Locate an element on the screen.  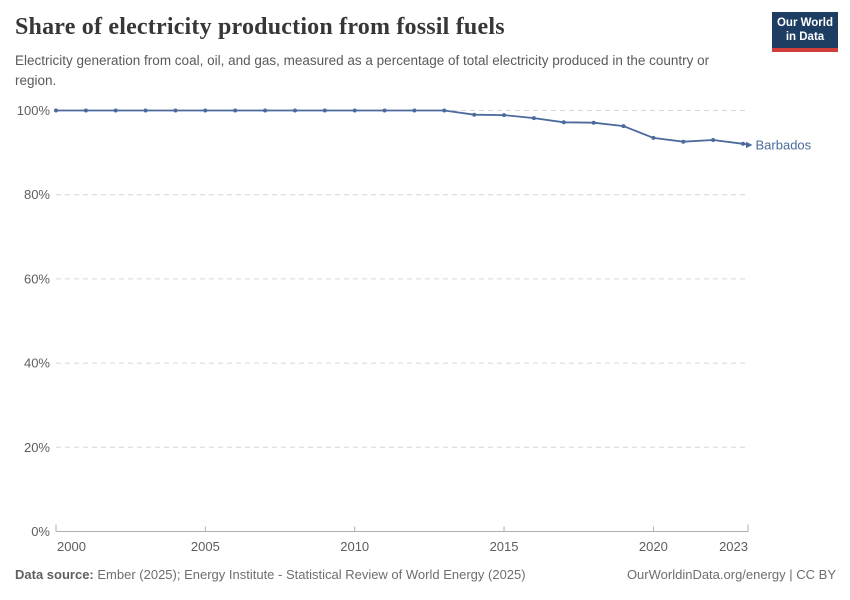
x-tick-label: 2020 is located at coordinates (653, 546).